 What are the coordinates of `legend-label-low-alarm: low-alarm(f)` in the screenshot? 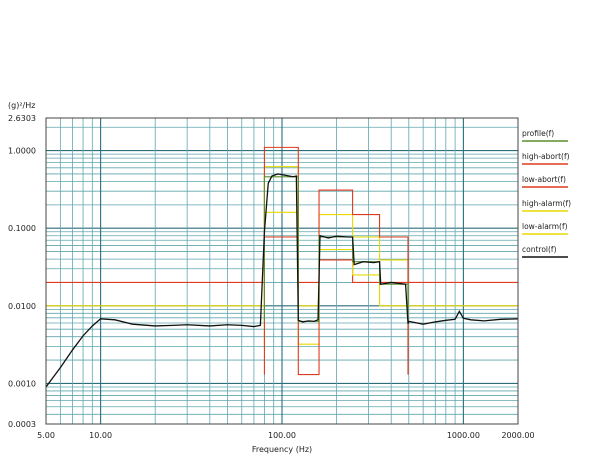 It's located at (545, 226).